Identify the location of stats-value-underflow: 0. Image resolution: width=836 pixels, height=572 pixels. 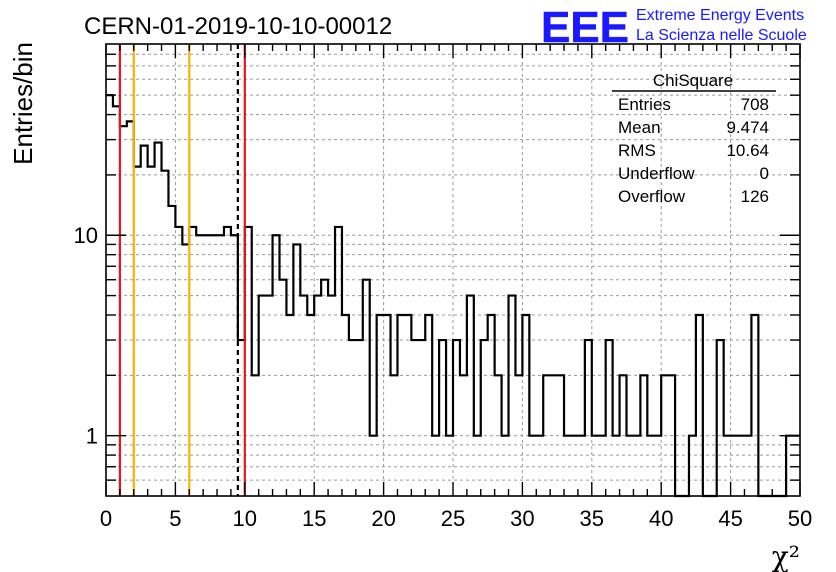
(764, 173).